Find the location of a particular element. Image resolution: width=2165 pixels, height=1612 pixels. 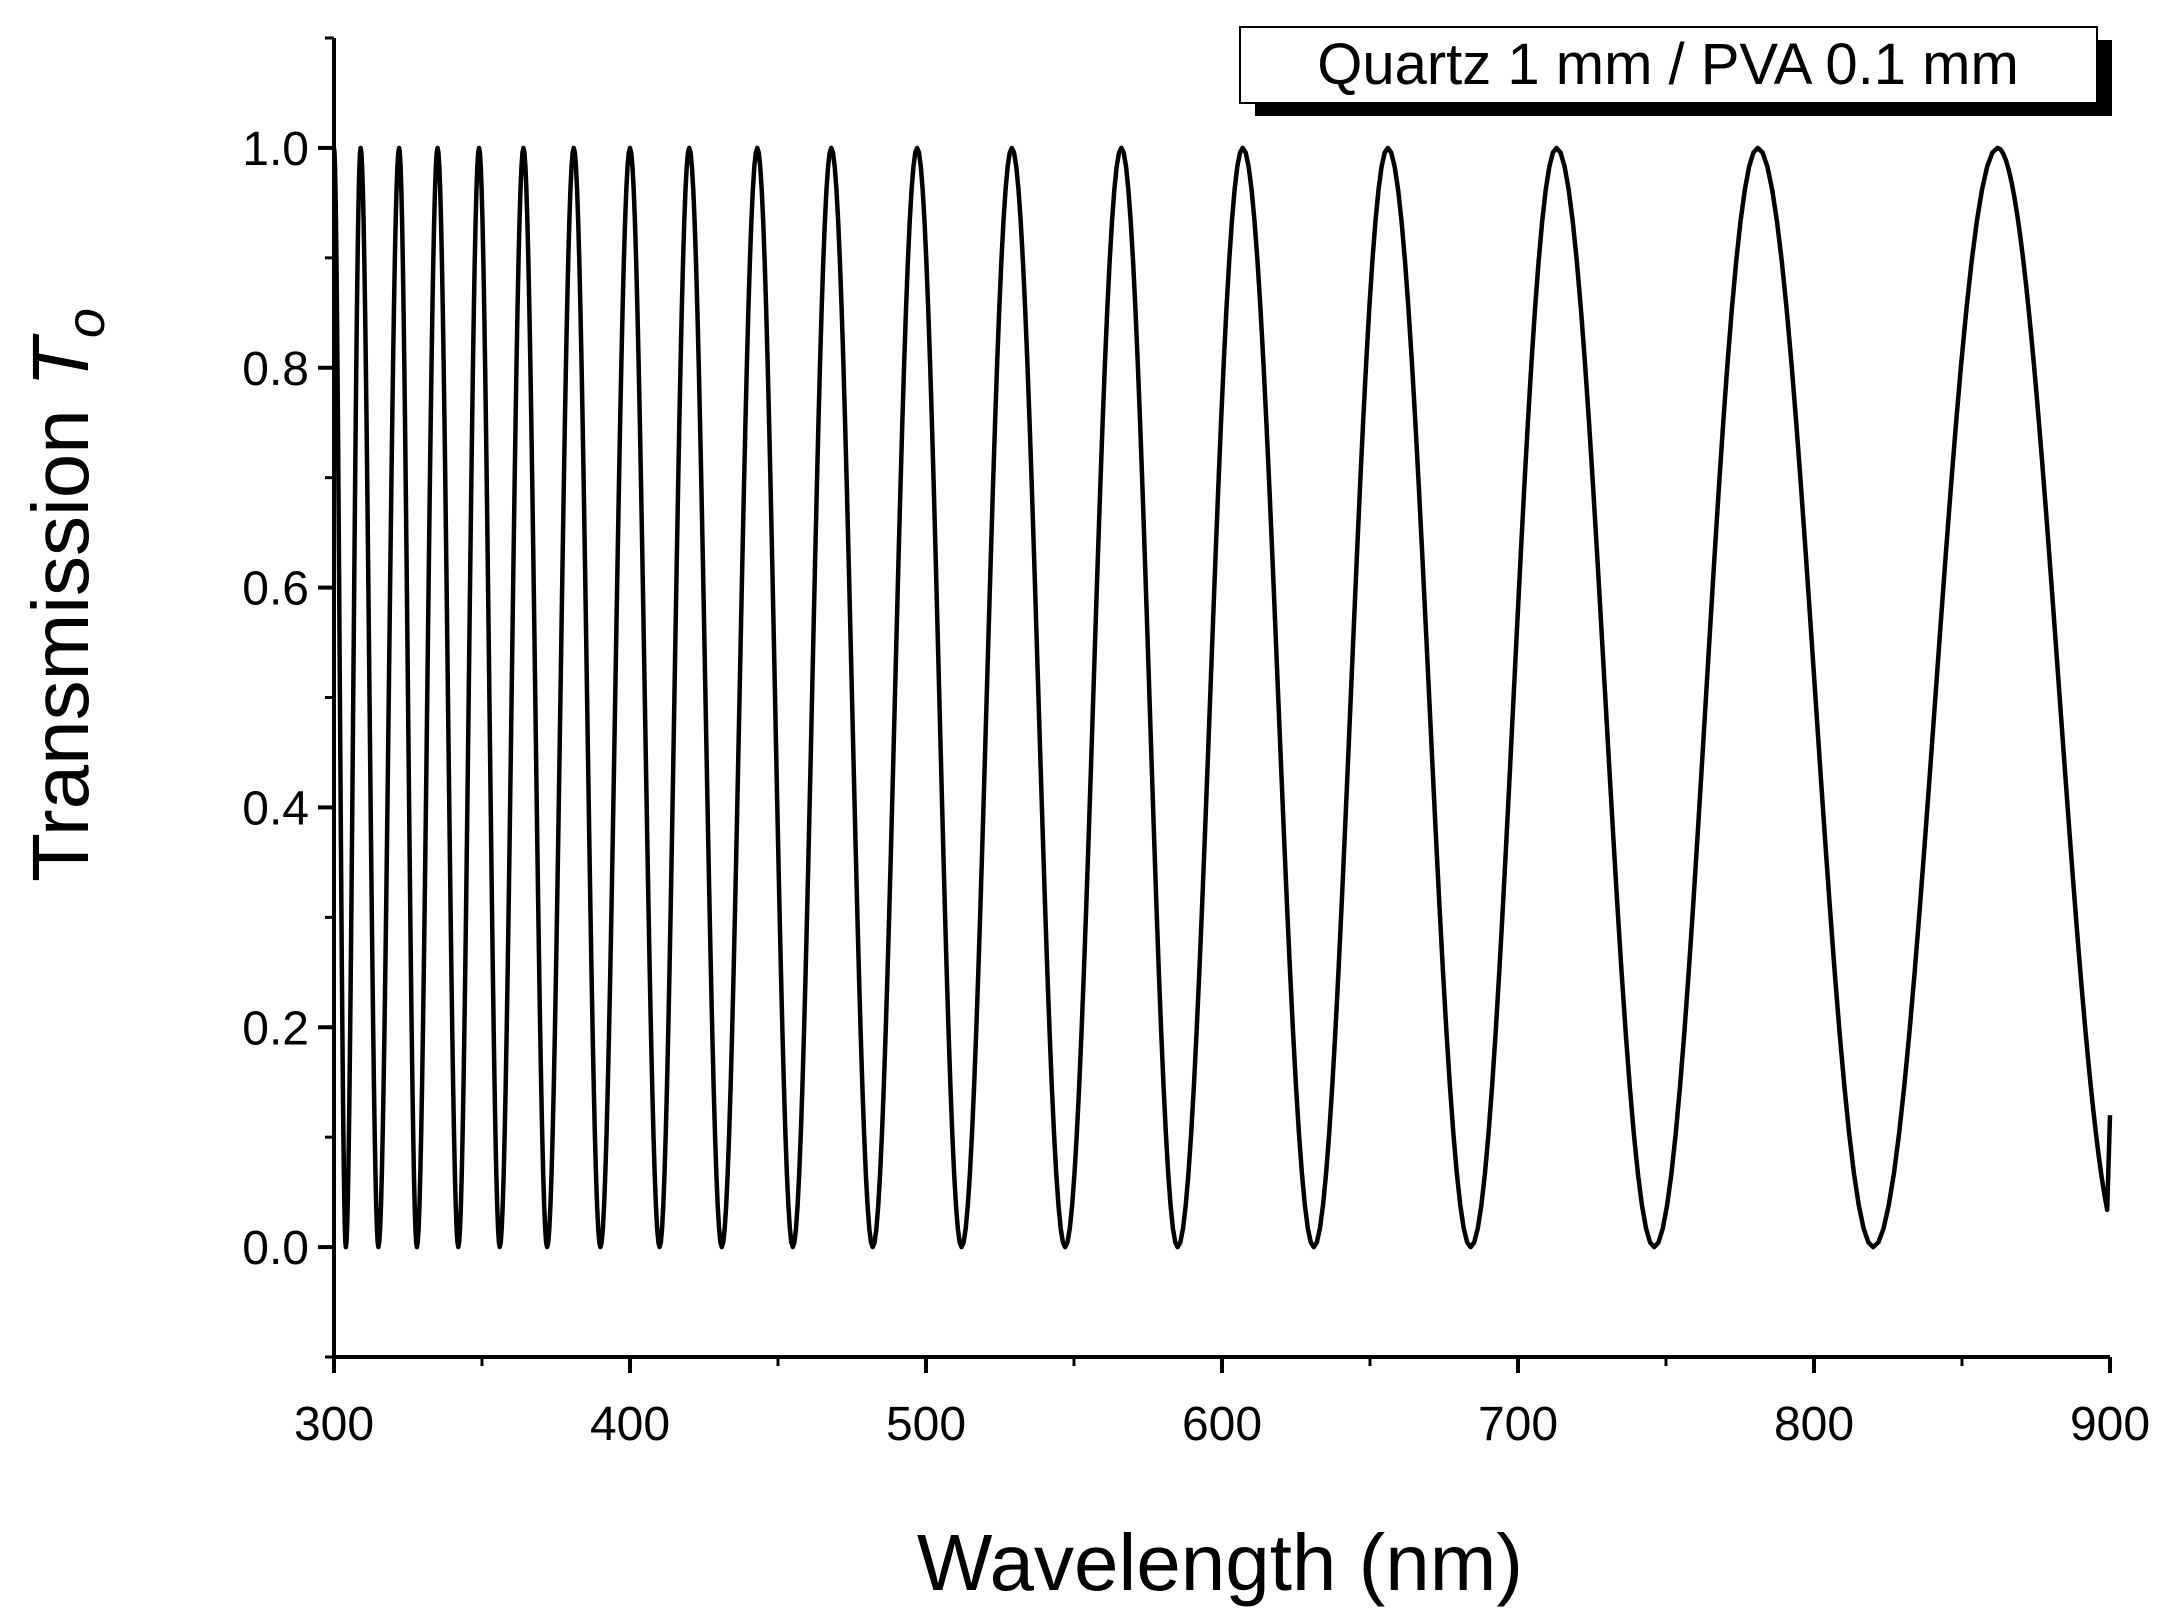

legend-text: Quartz 1 mm / PVA 0.1 mm is located at coordinates (1668, 64).